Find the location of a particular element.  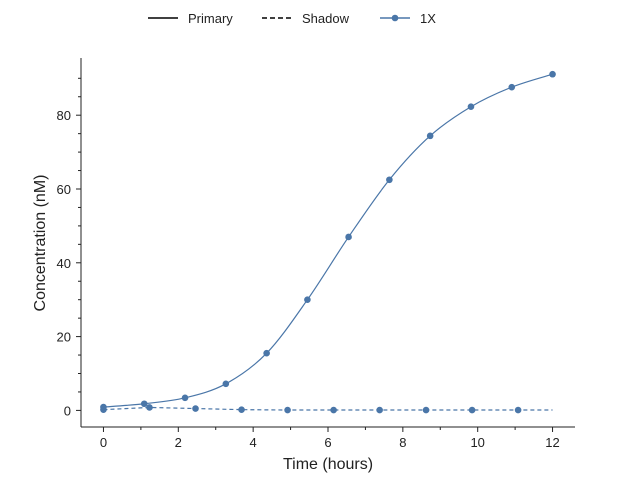

x-axis-title: Time (hours) is located at coordinates (328, 464).